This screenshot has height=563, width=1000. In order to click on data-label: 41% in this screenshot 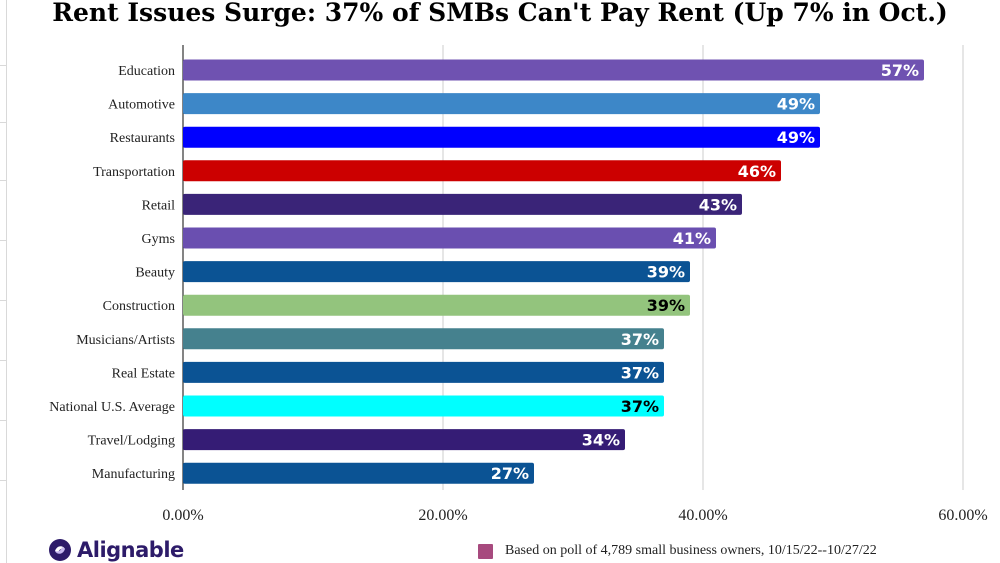, I will do `click(692, 238)`.